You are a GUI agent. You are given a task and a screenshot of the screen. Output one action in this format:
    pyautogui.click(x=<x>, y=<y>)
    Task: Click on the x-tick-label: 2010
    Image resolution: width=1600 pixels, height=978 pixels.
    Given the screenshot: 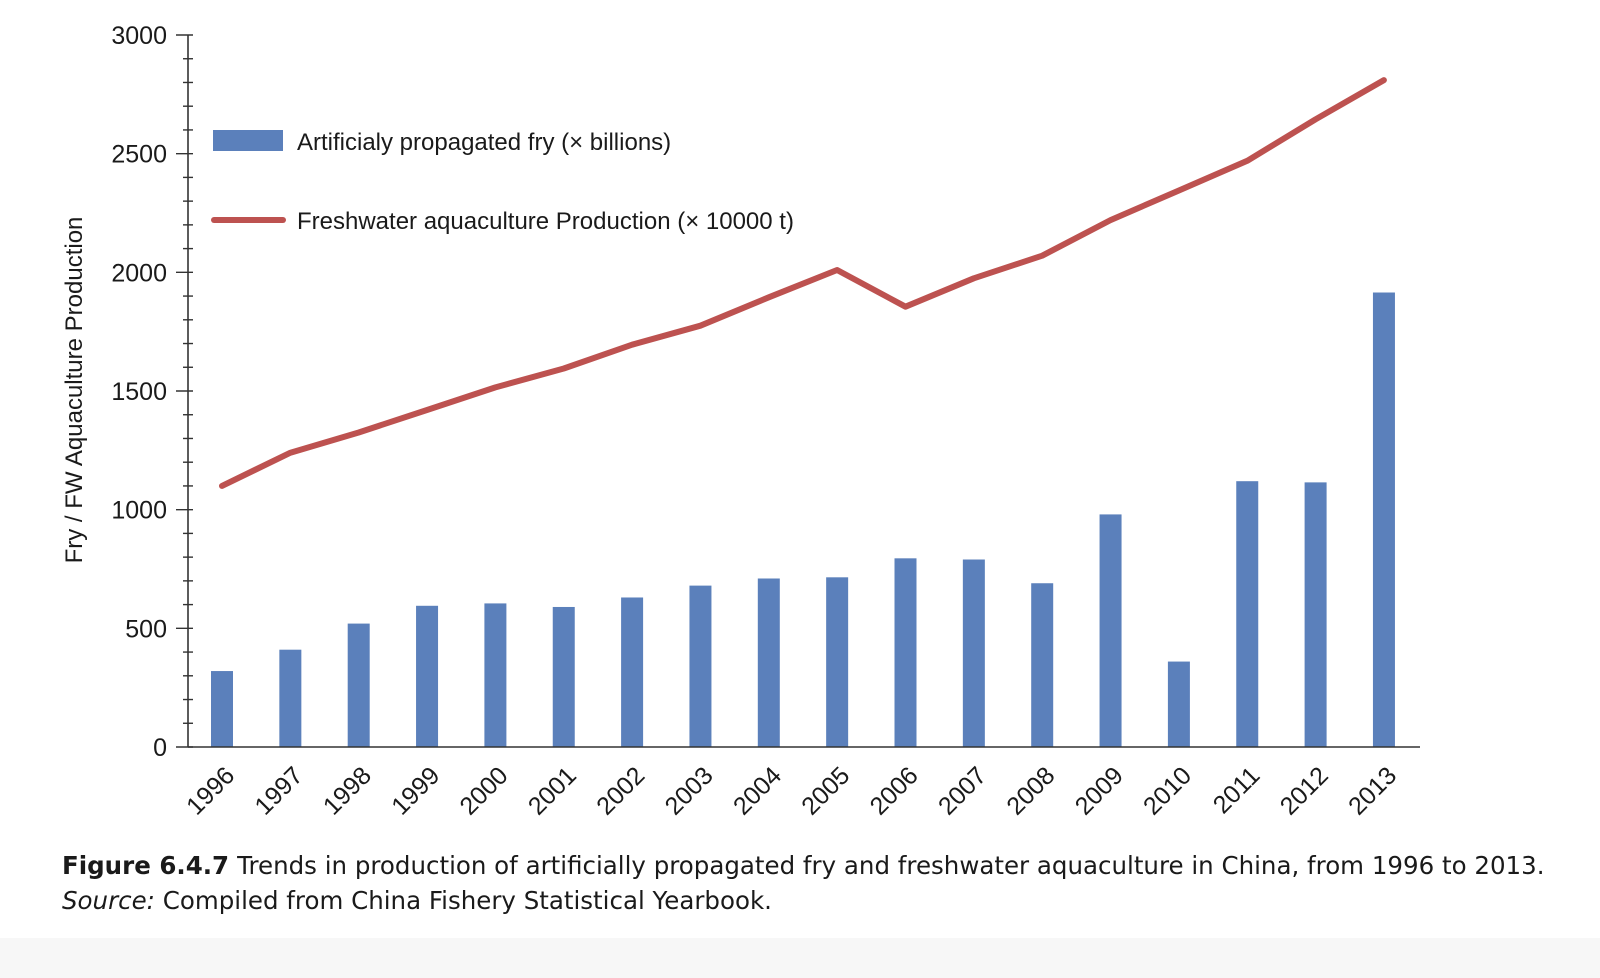 What is the action you would take?
    pyautogui.click(x=1167, y=790)
    